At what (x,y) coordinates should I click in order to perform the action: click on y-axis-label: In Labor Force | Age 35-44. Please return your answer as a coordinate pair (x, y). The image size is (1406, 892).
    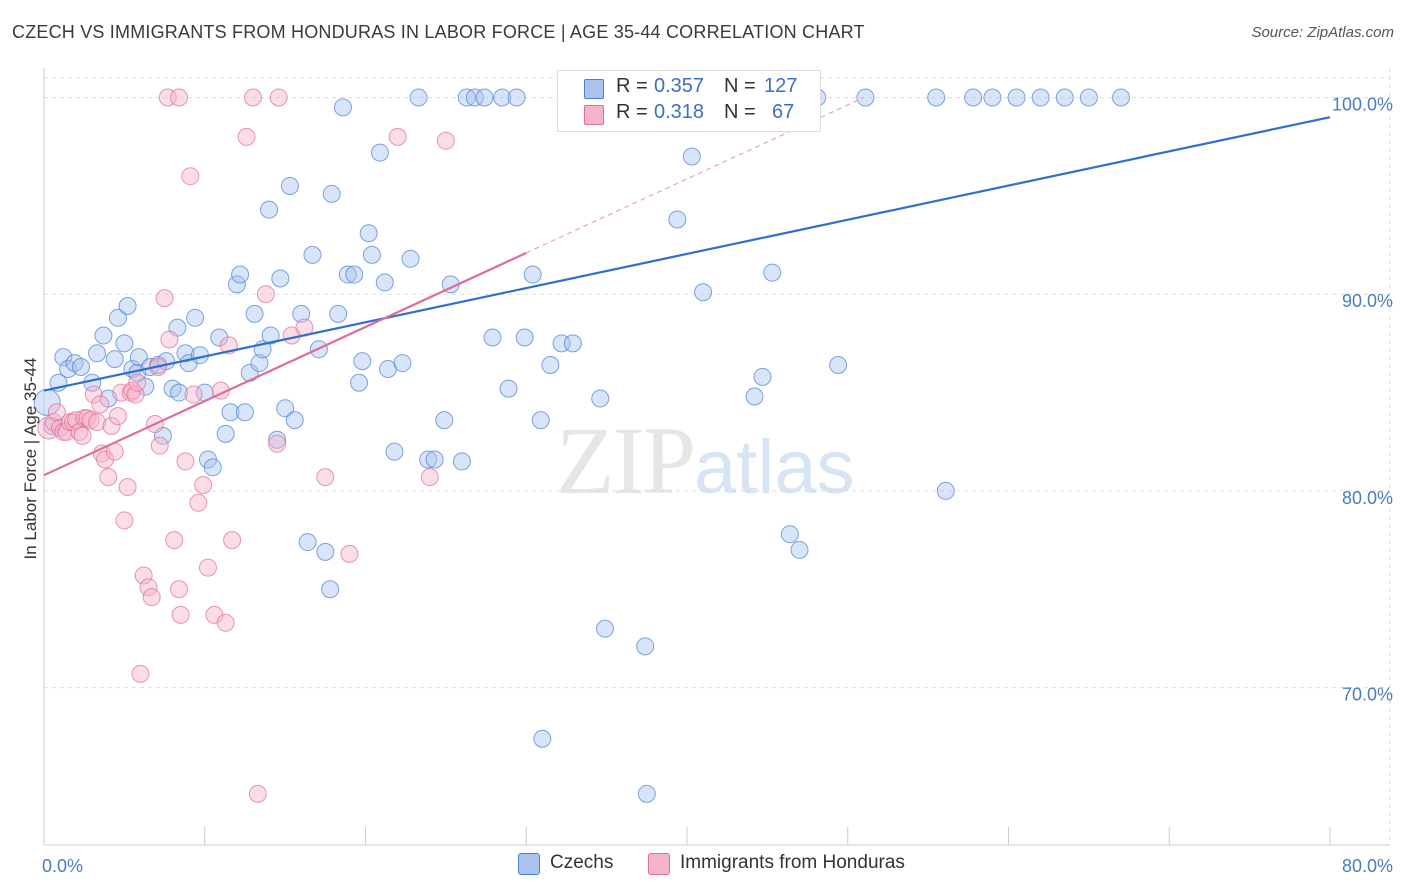
    Looking at the image, I should click on (30, 459).